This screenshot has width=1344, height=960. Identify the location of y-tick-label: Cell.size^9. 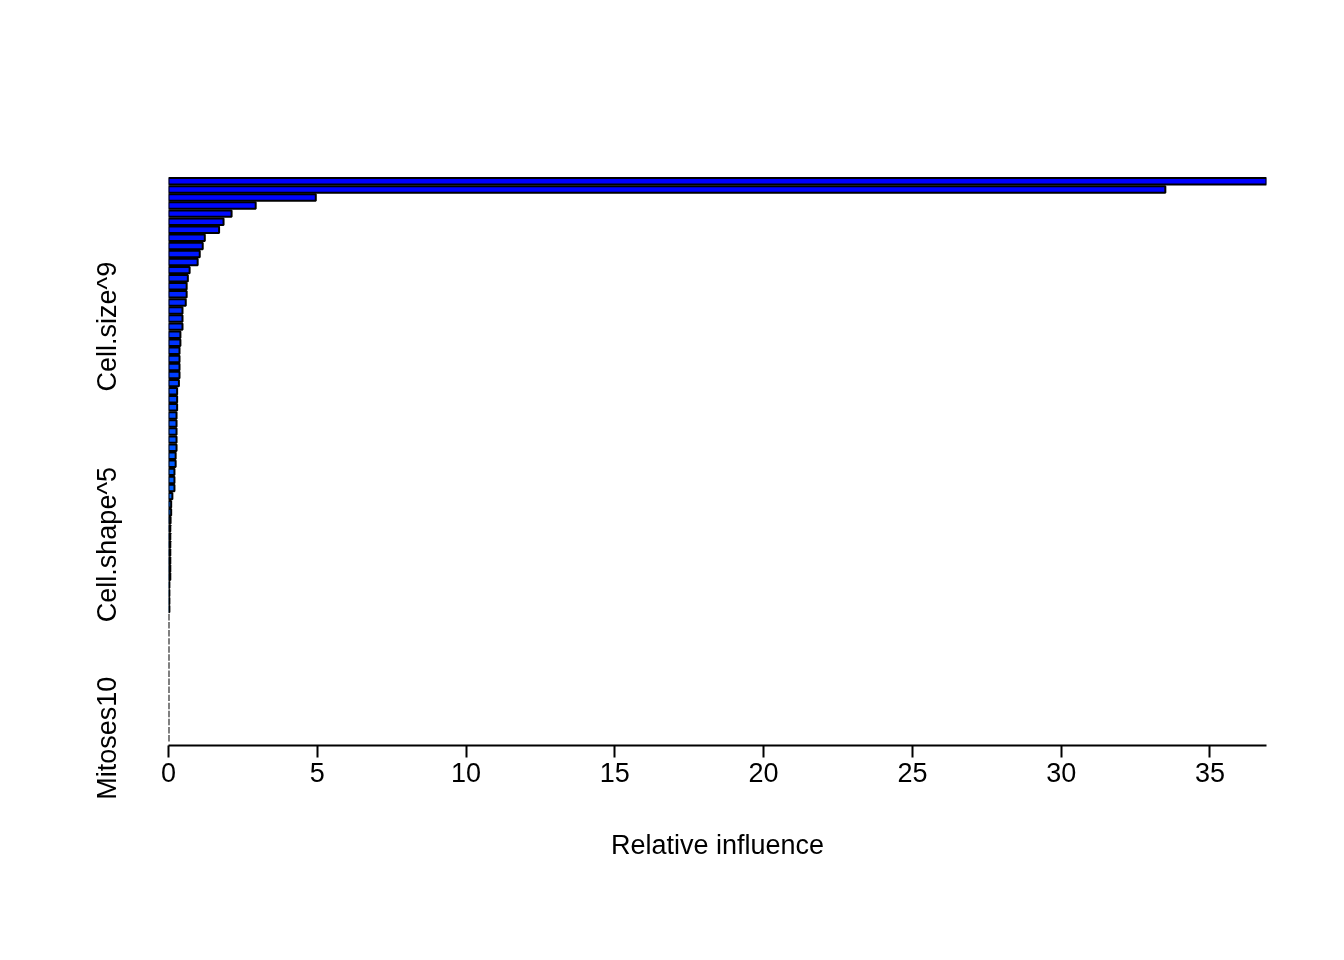
(107, 326).